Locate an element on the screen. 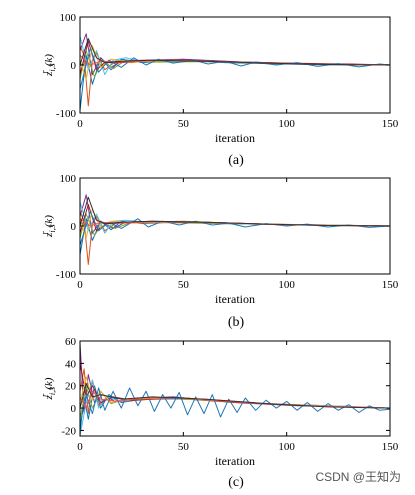 This screenshot has width=415, height=495. plot-frame is located at coordinates (235, 388).